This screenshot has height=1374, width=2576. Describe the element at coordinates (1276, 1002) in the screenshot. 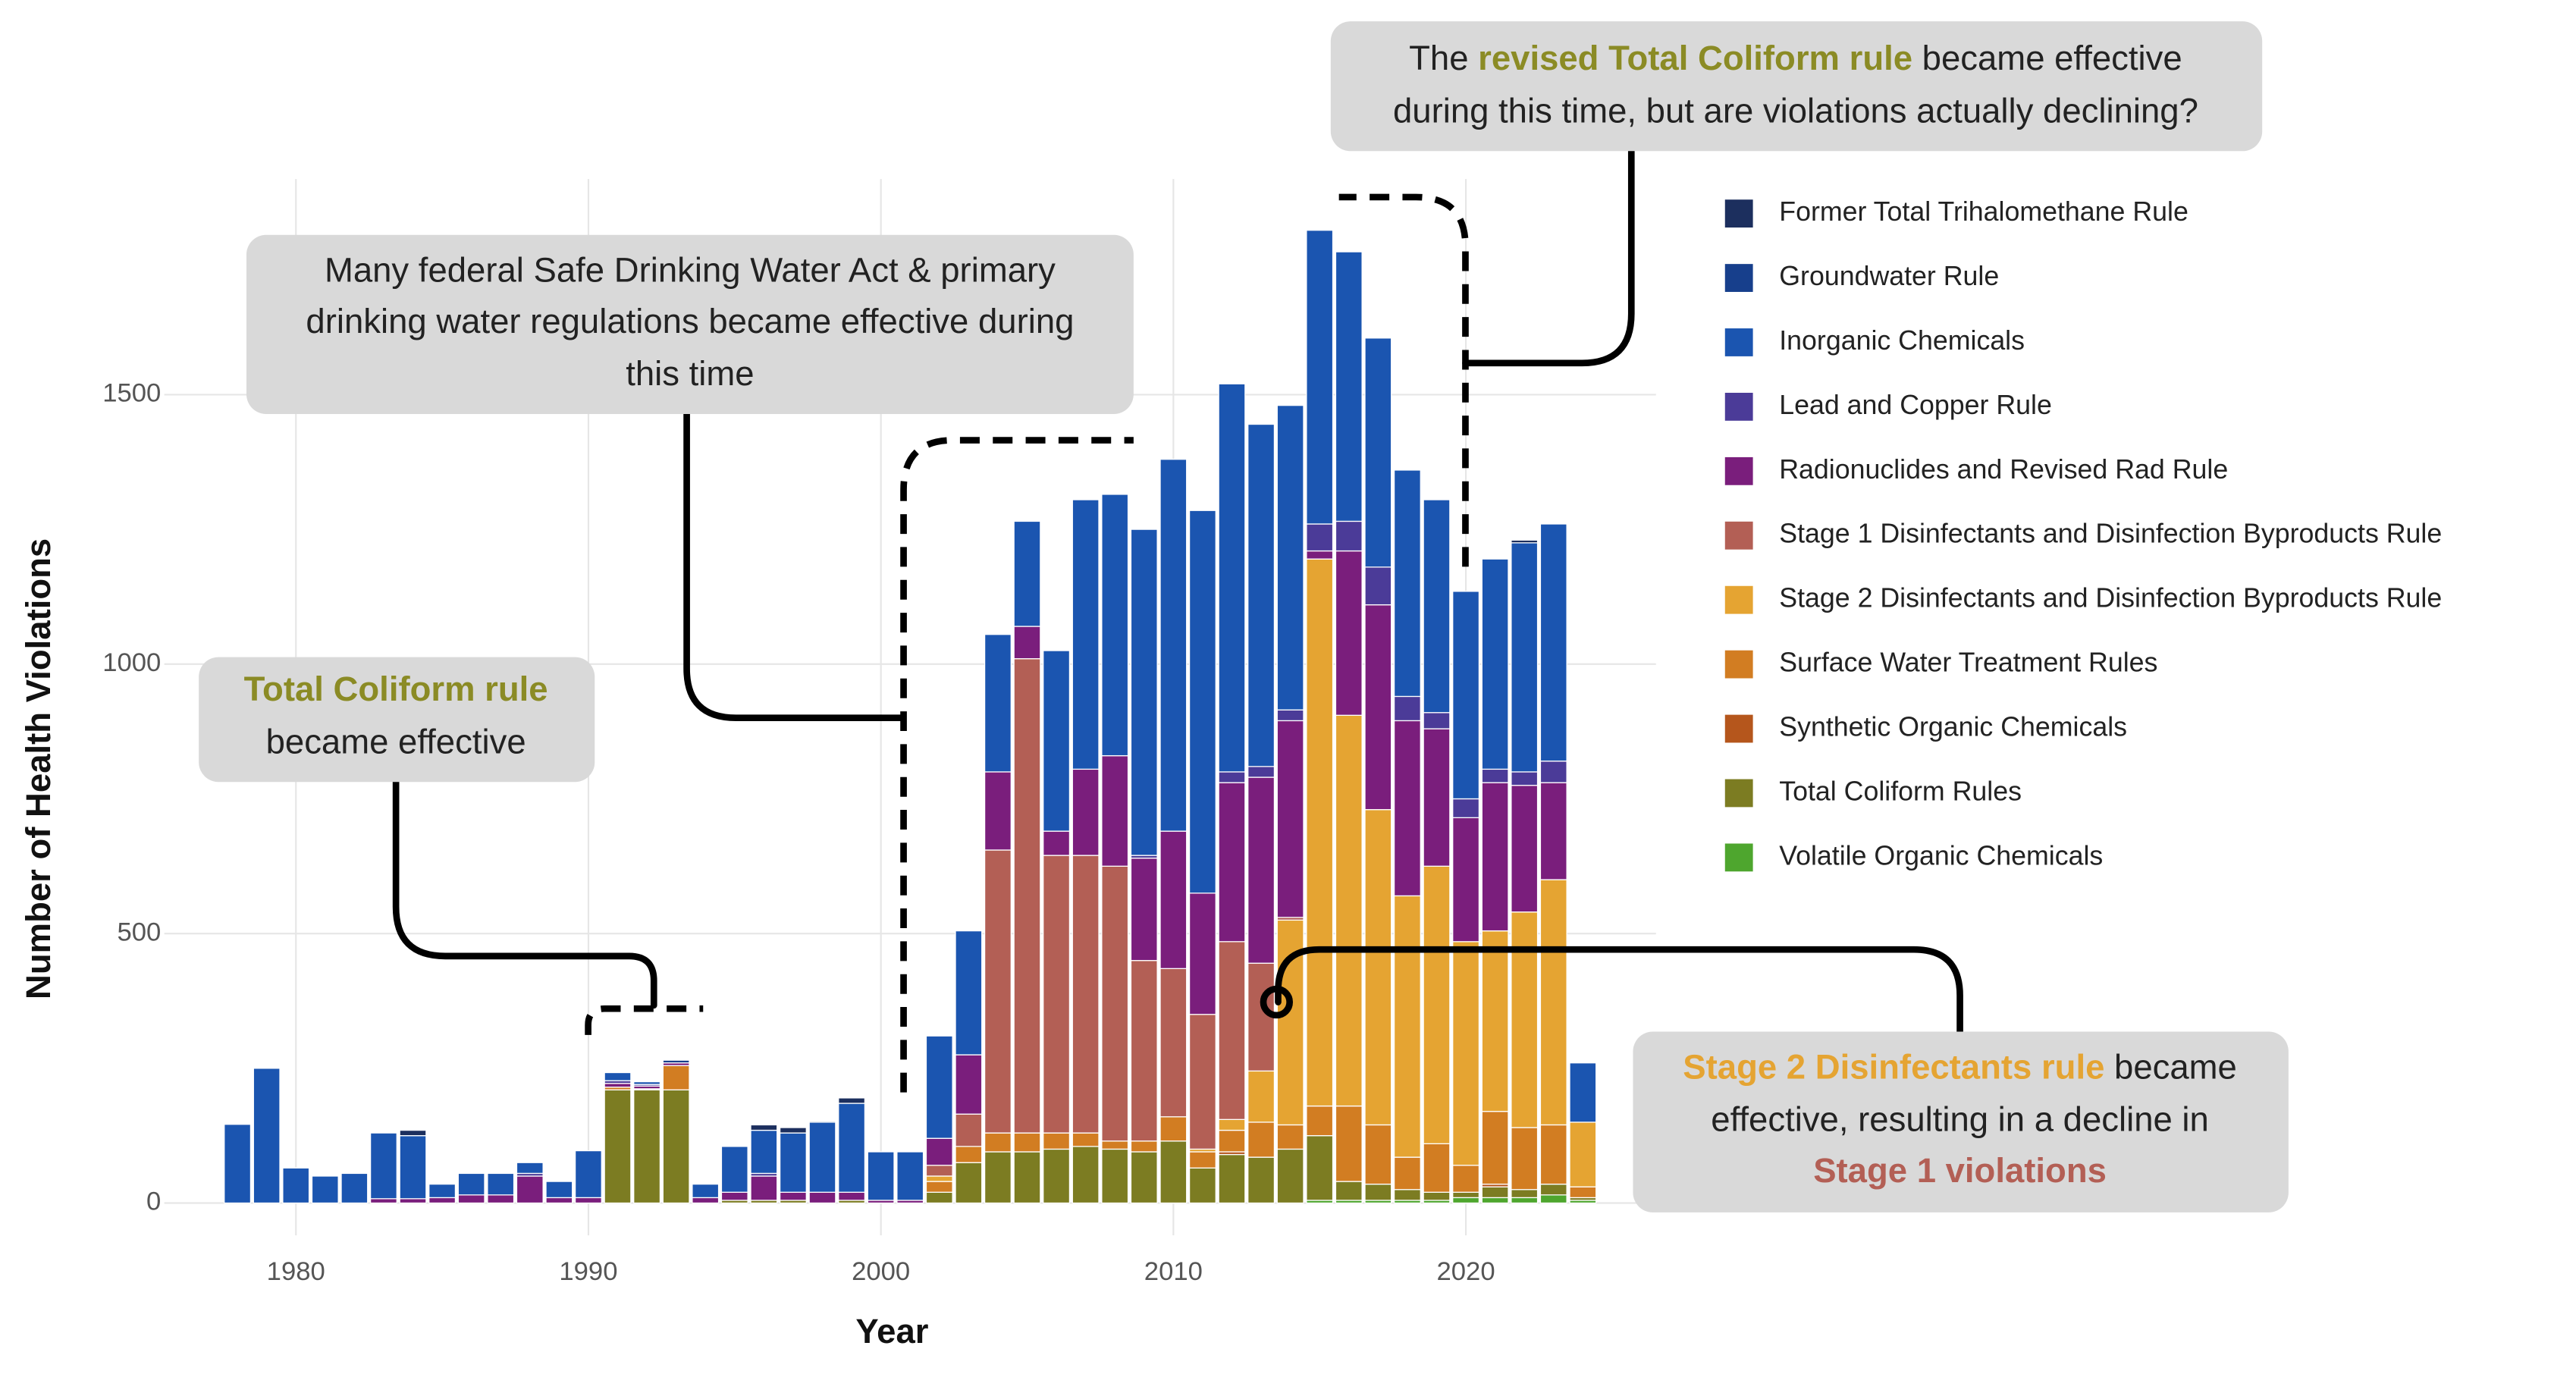

I see `marker` at that location.